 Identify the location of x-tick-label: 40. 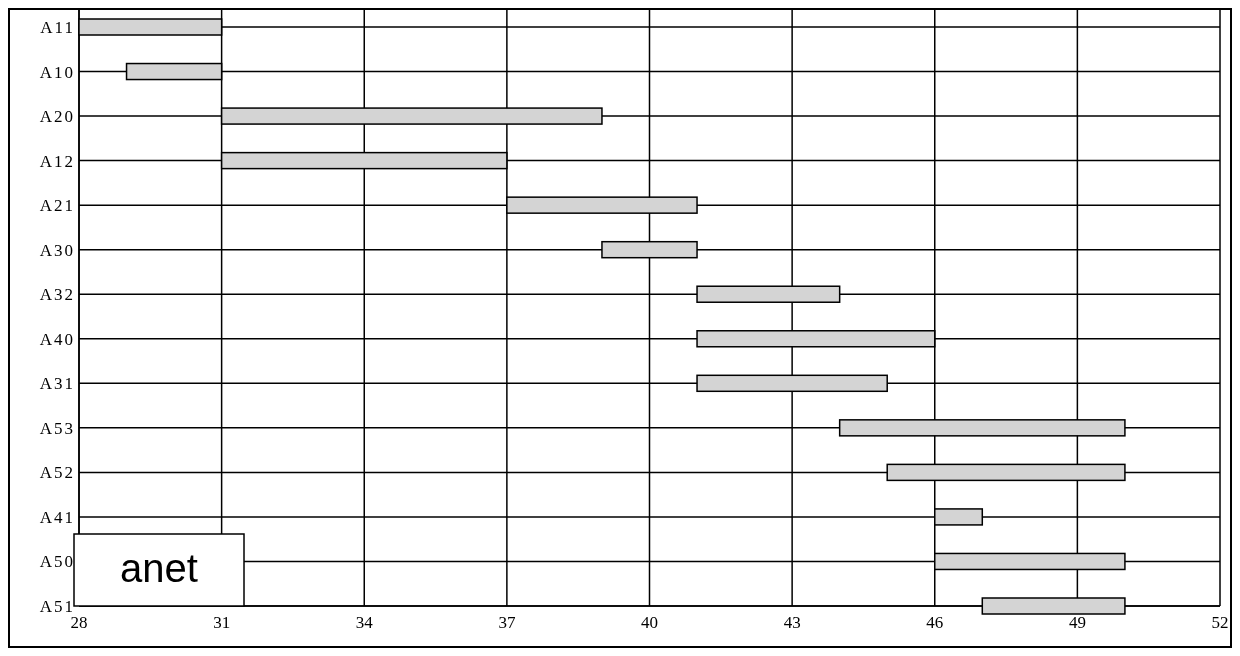
(649, 622).